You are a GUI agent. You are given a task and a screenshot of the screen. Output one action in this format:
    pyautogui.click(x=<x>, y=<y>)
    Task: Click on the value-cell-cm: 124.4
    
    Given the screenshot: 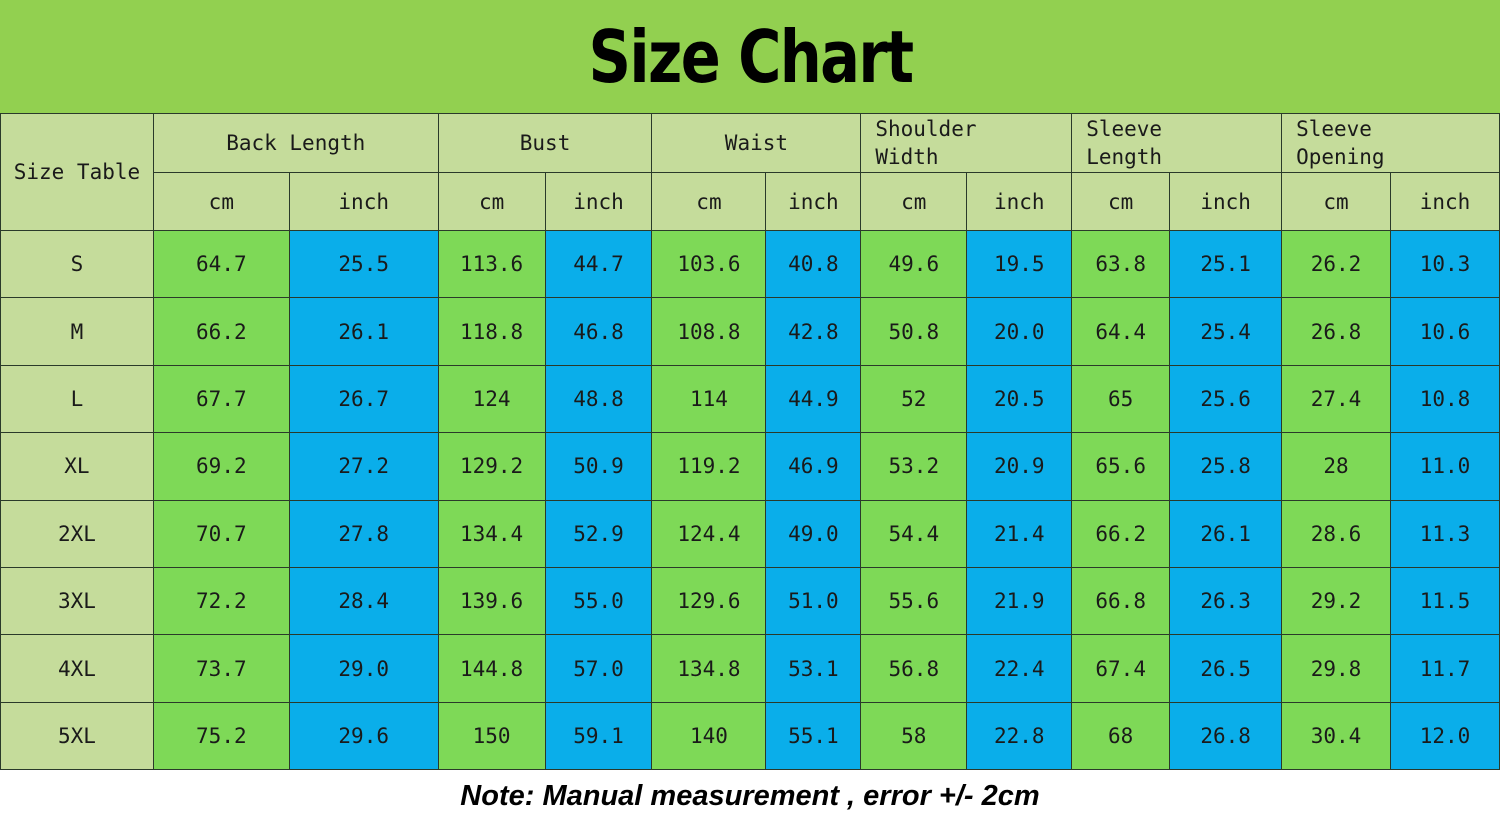 What is the action you would take?
    pyautogui.click(x=709, y=533)
    